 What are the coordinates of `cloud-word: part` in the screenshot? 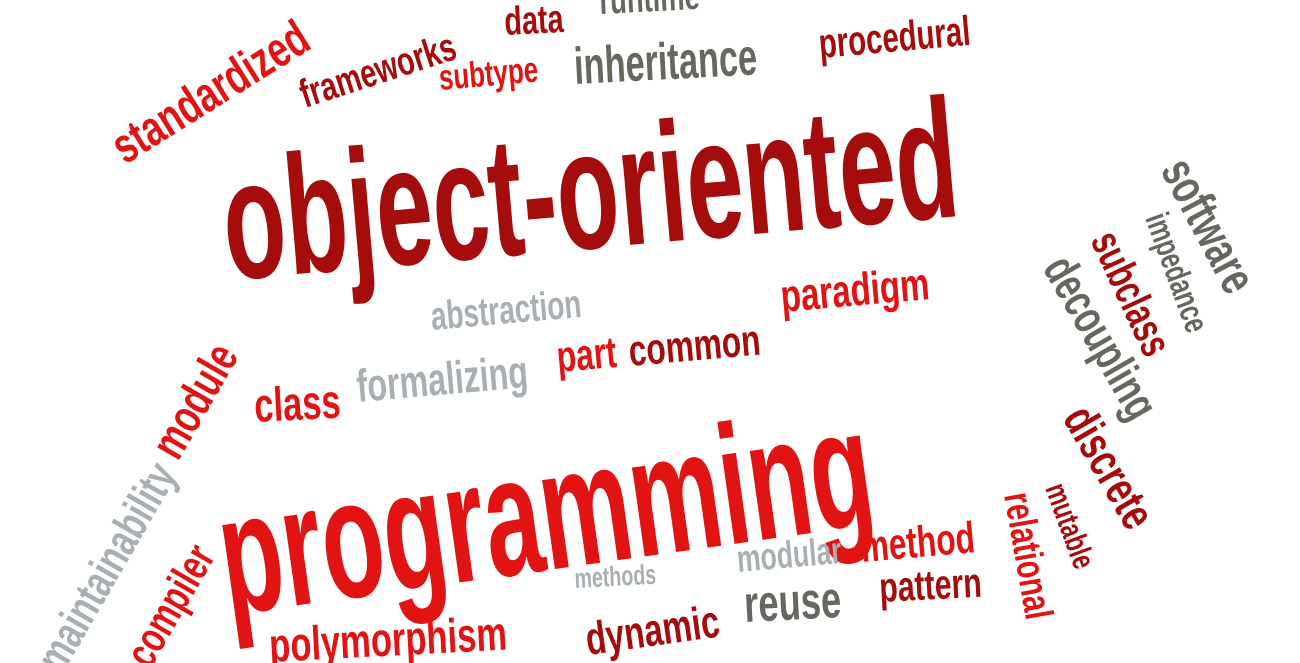 It's located at (587, 355).